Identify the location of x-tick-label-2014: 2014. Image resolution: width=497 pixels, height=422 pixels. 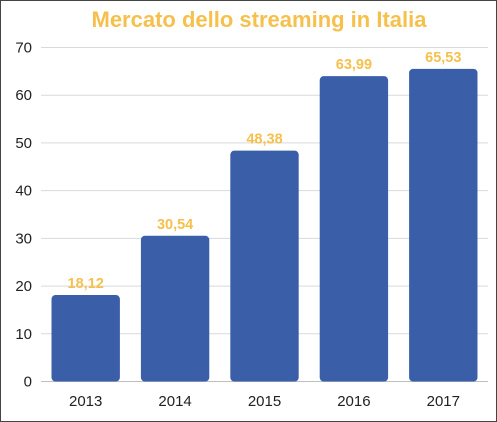
(174, 401).